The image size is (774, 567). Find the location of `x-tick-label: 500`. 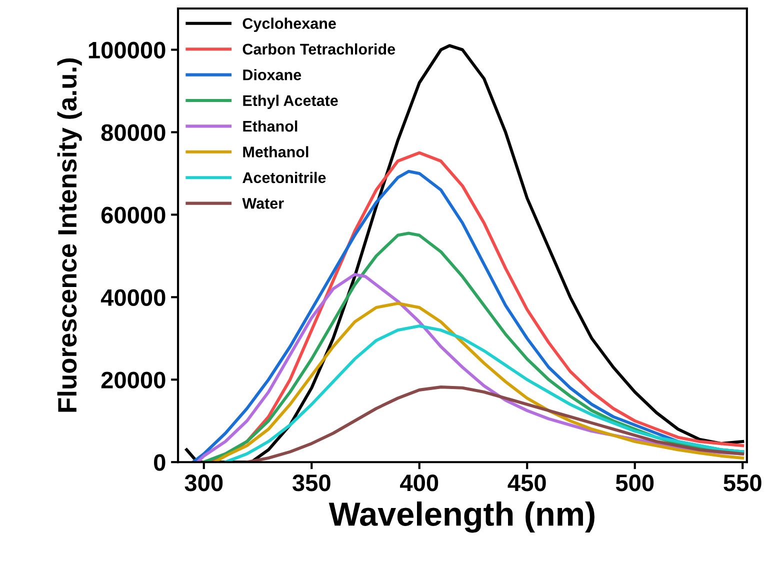

x-tick-label: 500 is located at coordinates (635, 483).